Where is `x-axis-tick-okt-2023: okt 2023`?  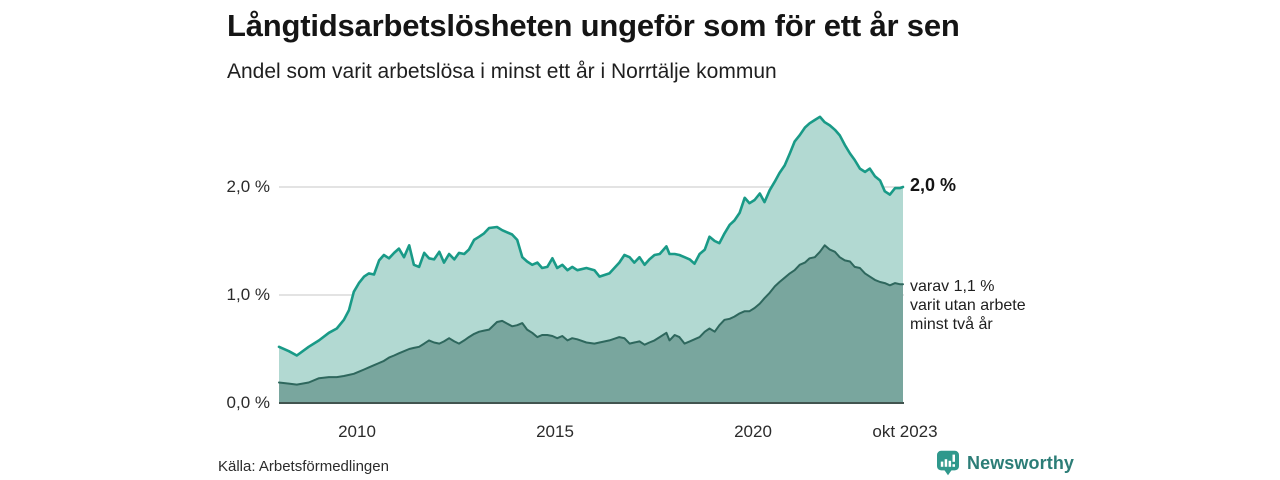 x-axis-tick-okt-2023: okt 2023 is located at coordinates (905, 431).